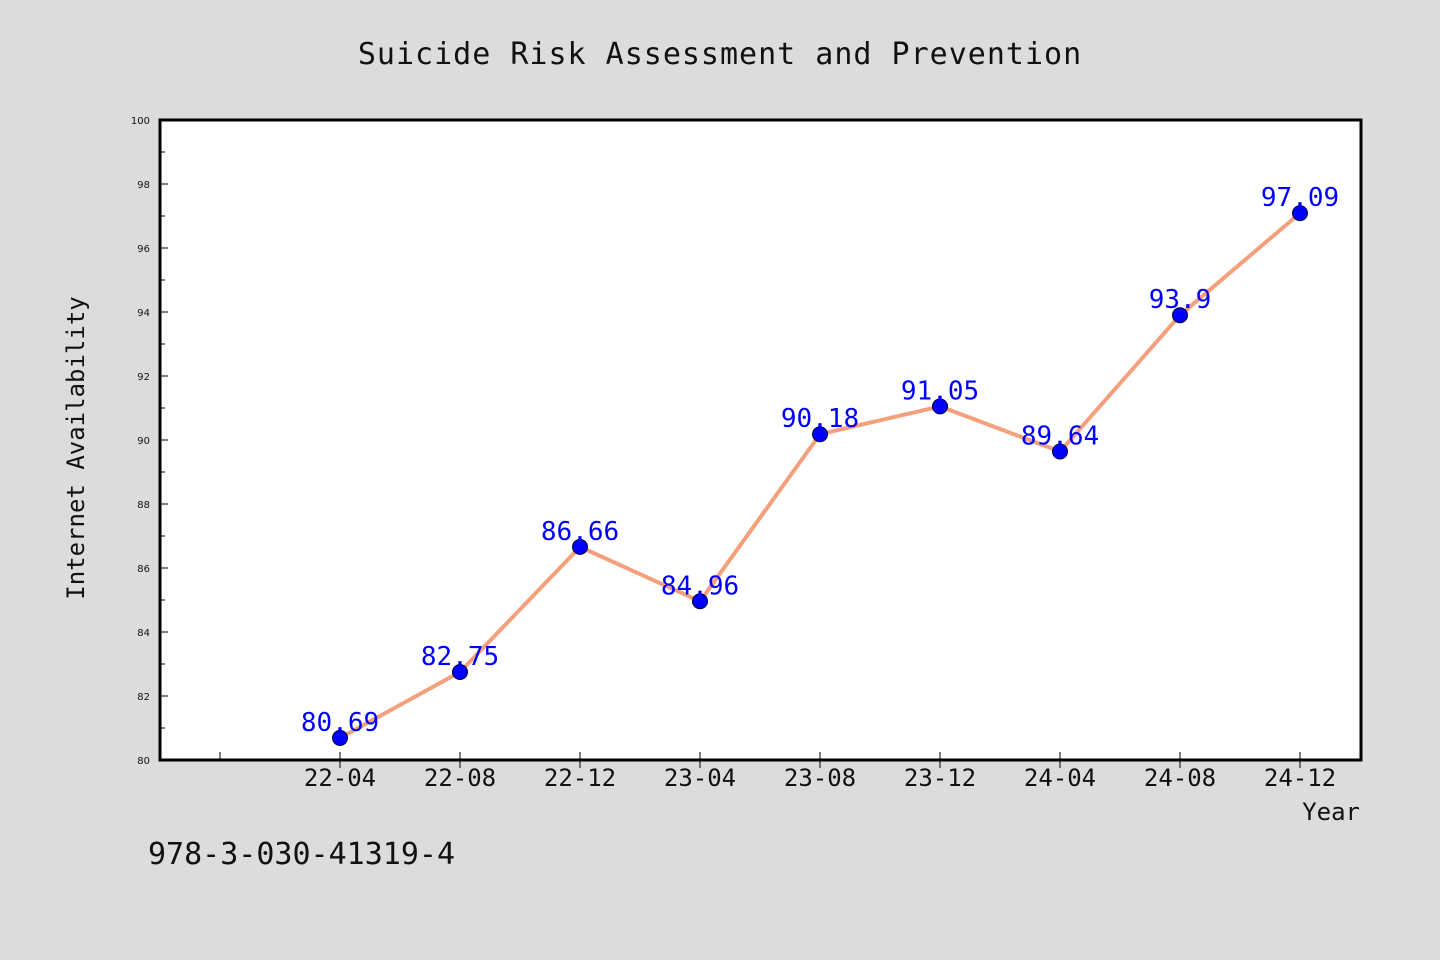 The width and height of the screenshot is (1440, 960). Describe the element at coordinates (1300, 198) in the screenshot. I see `data-label: 97.09` at that location.